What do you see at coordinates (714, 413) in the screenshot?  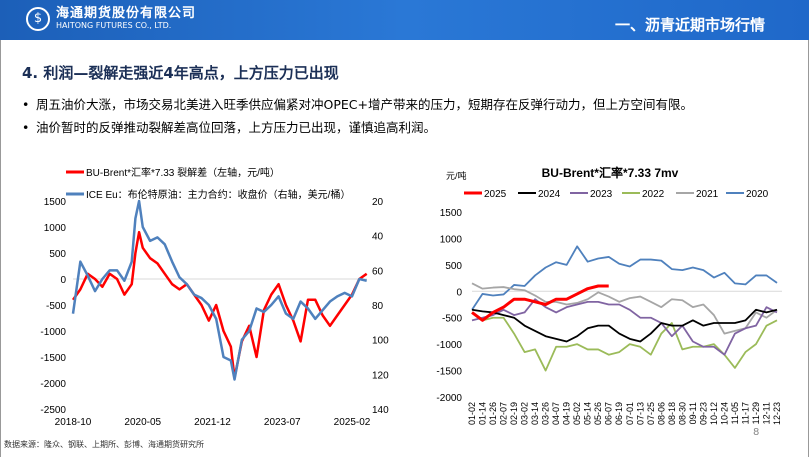 I see `x-tick-label: 10-12` at bounding box center [714, 413].